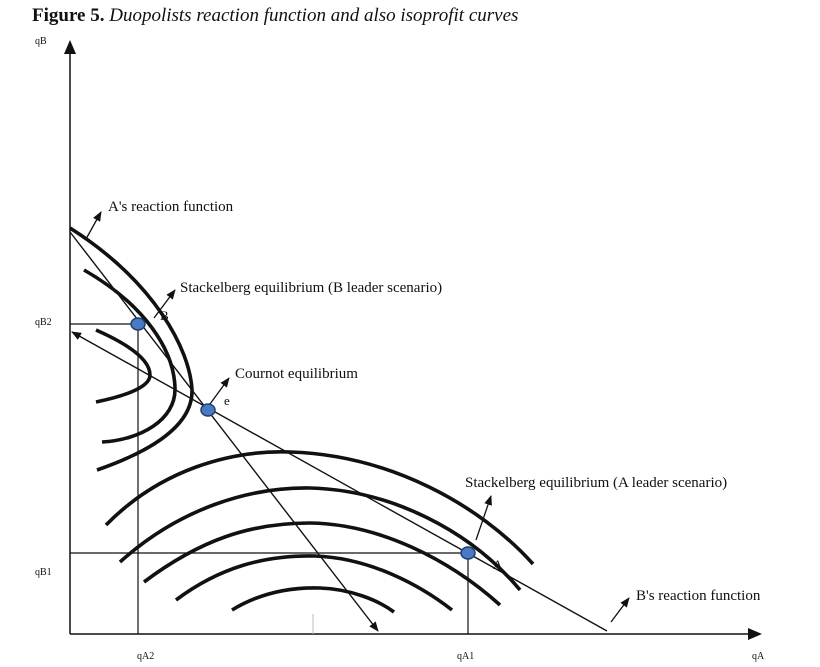 The height and width of the screenshot is (667, 820). What do you see at coordinates (43, 322) in the screenshot?
I see `tick-label-qb2: qB2` at bounding box center [43, 322].